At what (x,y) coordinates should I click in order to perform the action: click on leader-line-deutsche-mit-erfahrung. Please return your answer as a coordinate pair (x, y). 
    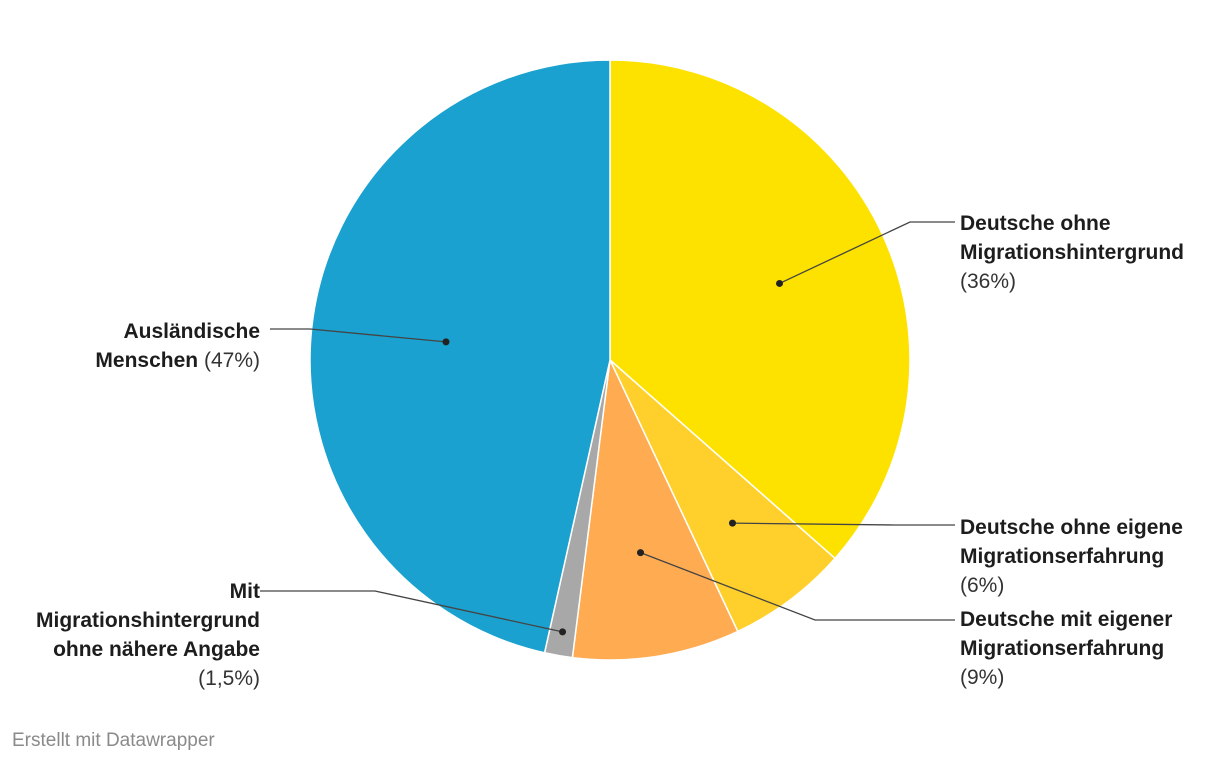
    Looking at the image, I should click on (797, 586).